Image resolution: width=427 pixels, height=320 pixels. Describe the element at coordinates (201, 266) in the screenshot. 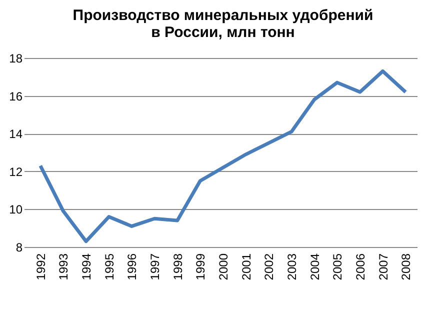

I see `x-tick-label: 1999` at that location.